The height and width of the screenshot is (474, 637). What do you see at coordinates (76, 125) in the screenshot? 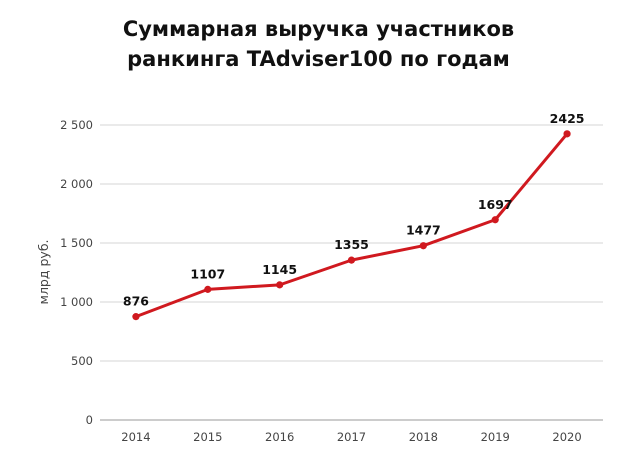
I see `y-tick-label: 2 500` at bounding box center [76, 125].